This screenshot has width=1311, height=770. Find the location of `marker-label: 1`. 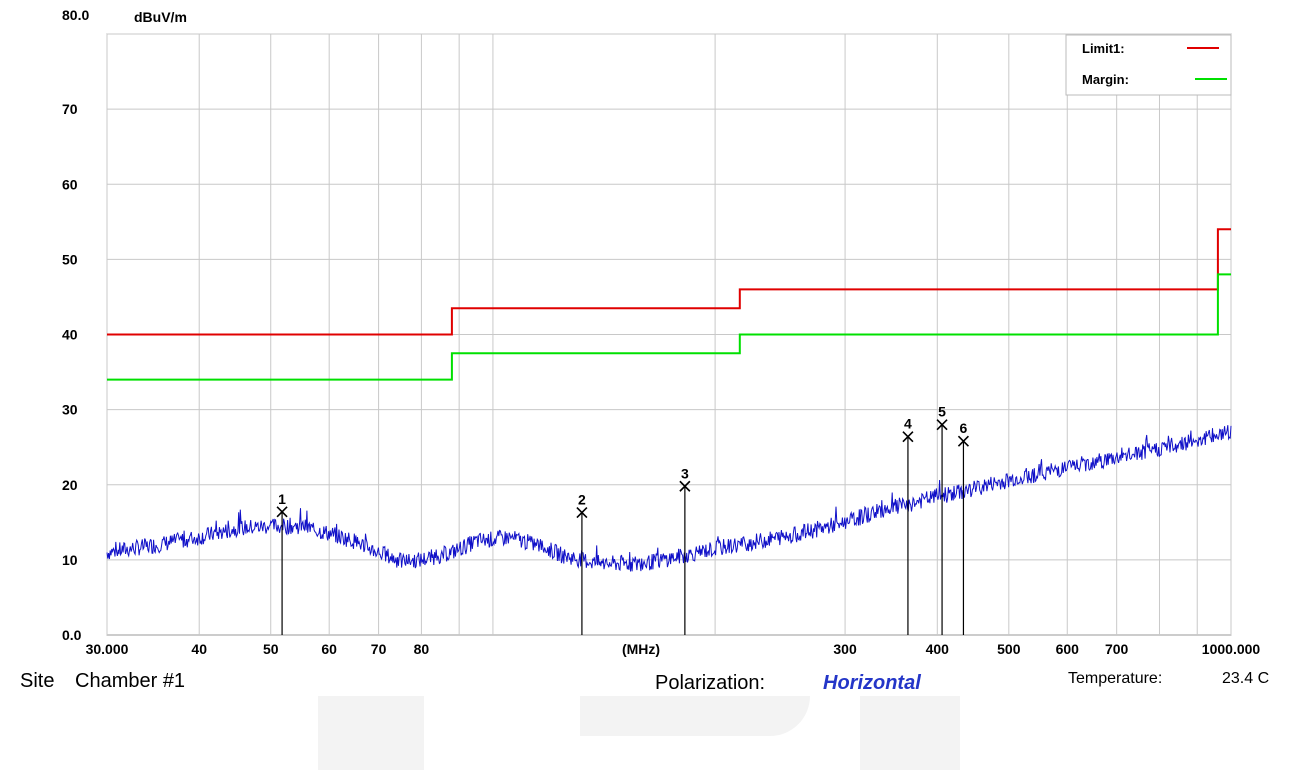

marker-label: 1 is located at coordinates (282, 499).